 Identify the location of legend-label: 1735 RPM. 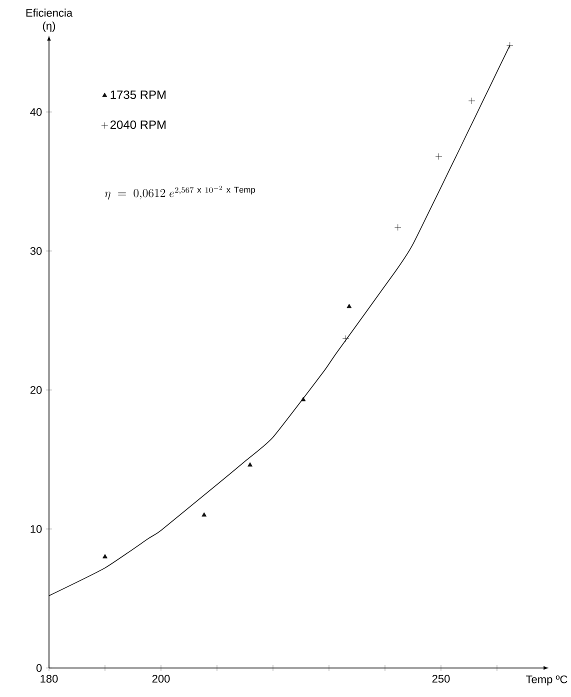
(138, 94).